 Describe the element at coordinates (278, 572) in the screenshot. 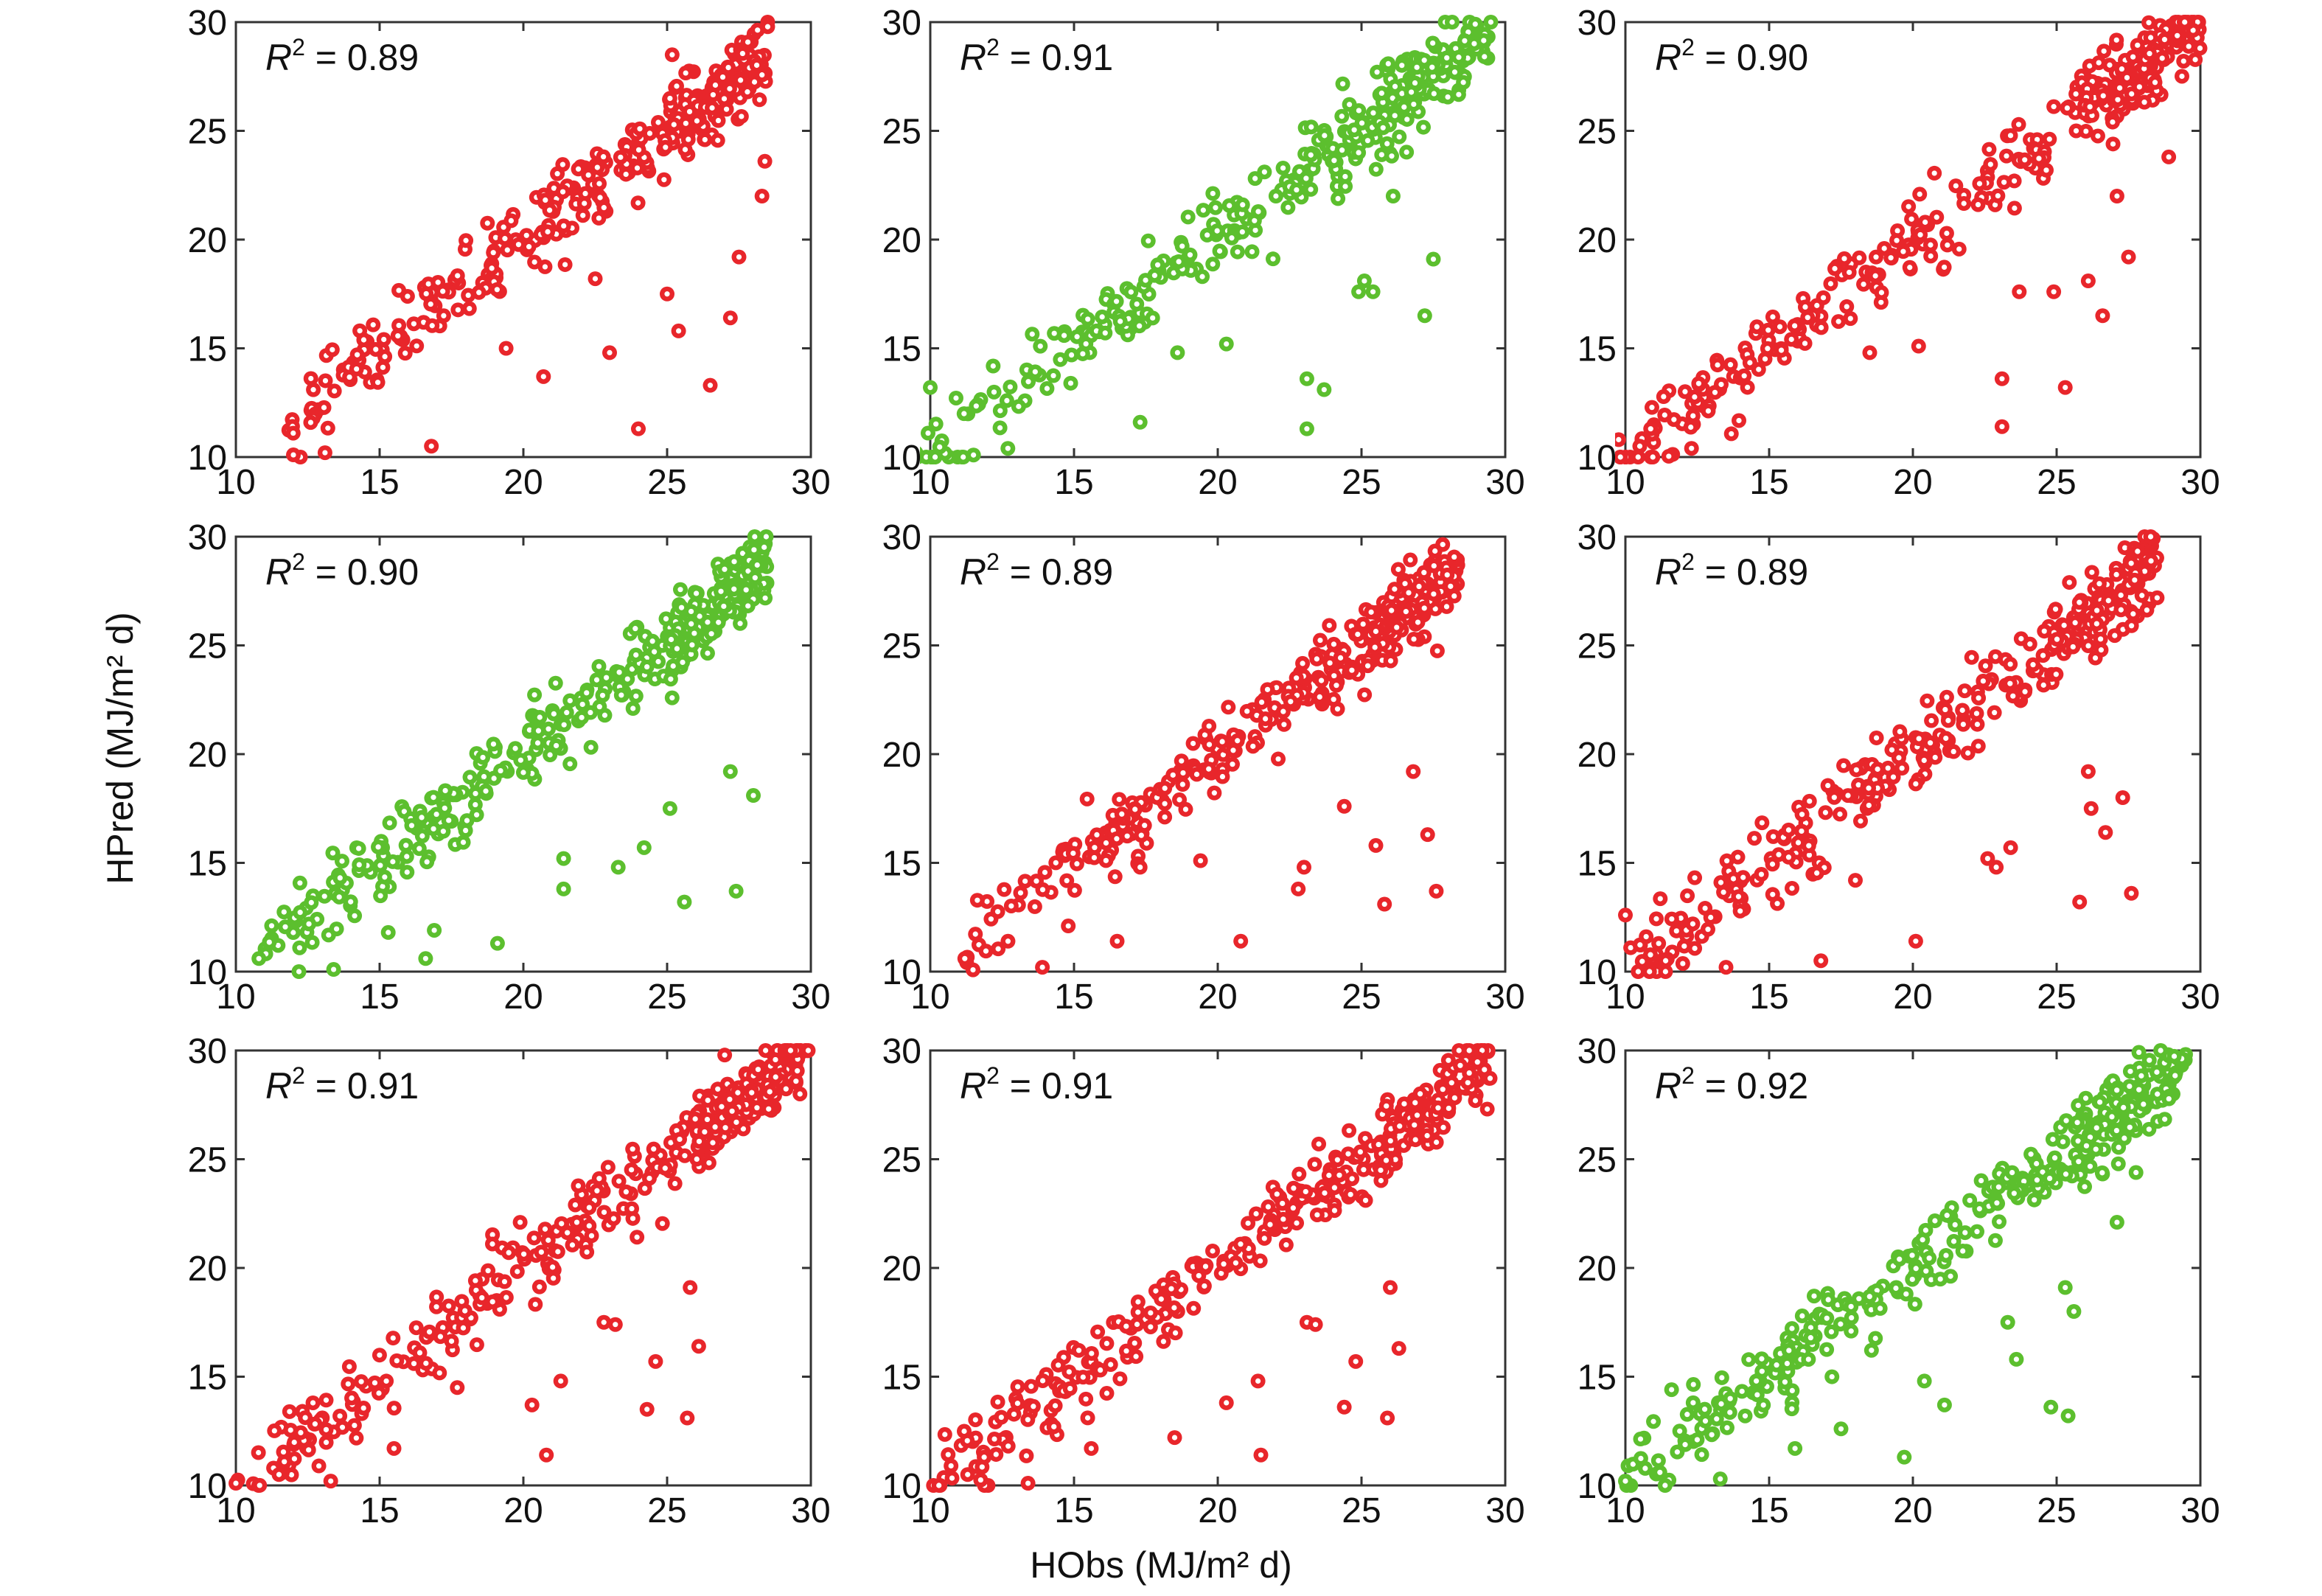

I see `r2-symbol: R` at that location.